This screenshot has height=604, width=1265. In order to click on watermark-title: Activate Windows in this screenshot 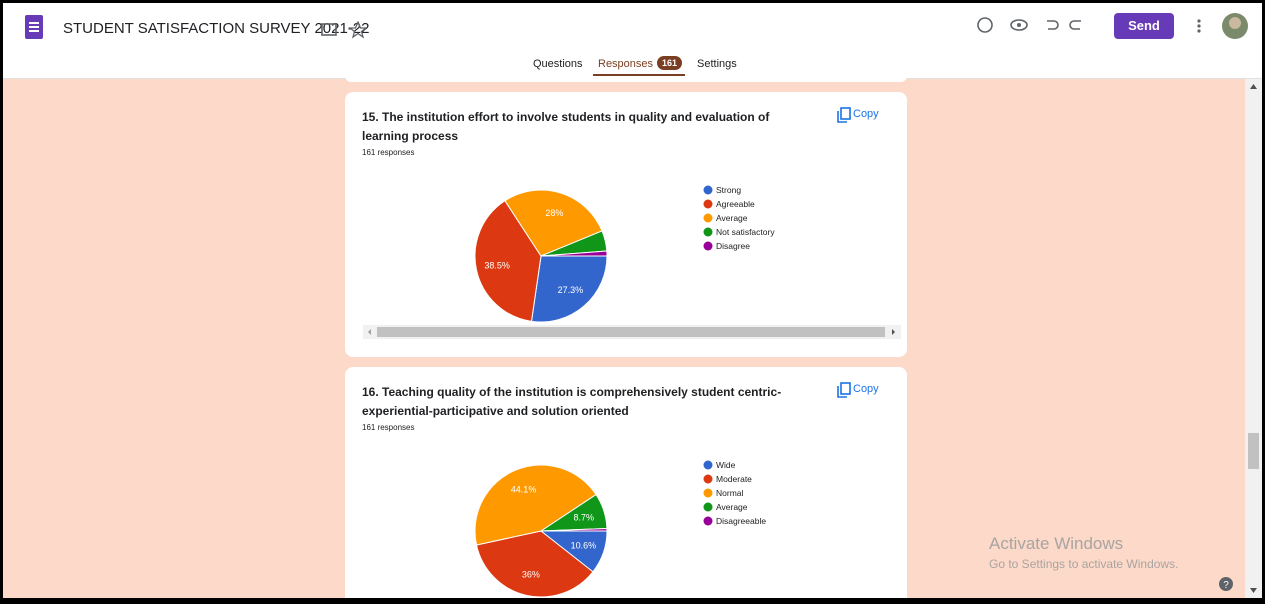, I will do `click(1056, 543)`.